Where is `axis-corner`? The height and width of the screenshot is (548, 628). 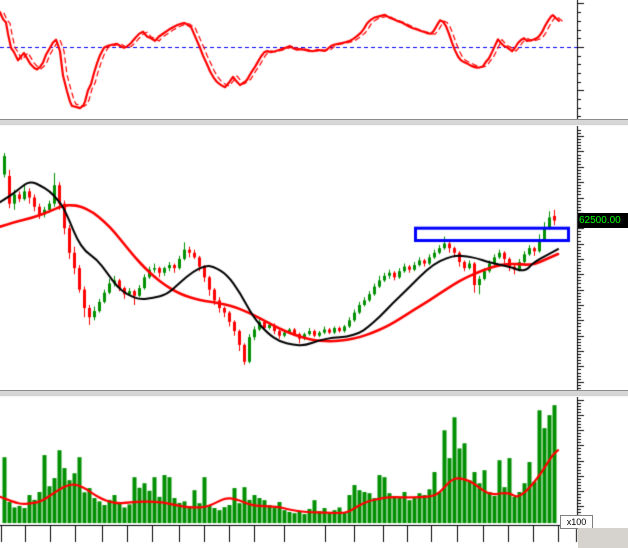 axis-corner is located at coordinates (603, 538).